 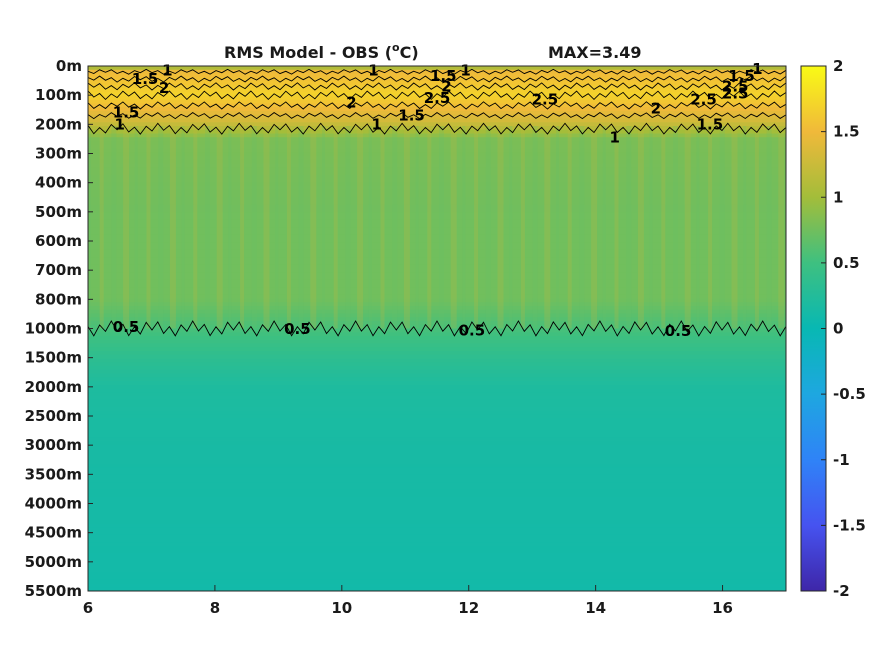 I want to click on y-tick-label: 0m, so click(x=69, y=66).